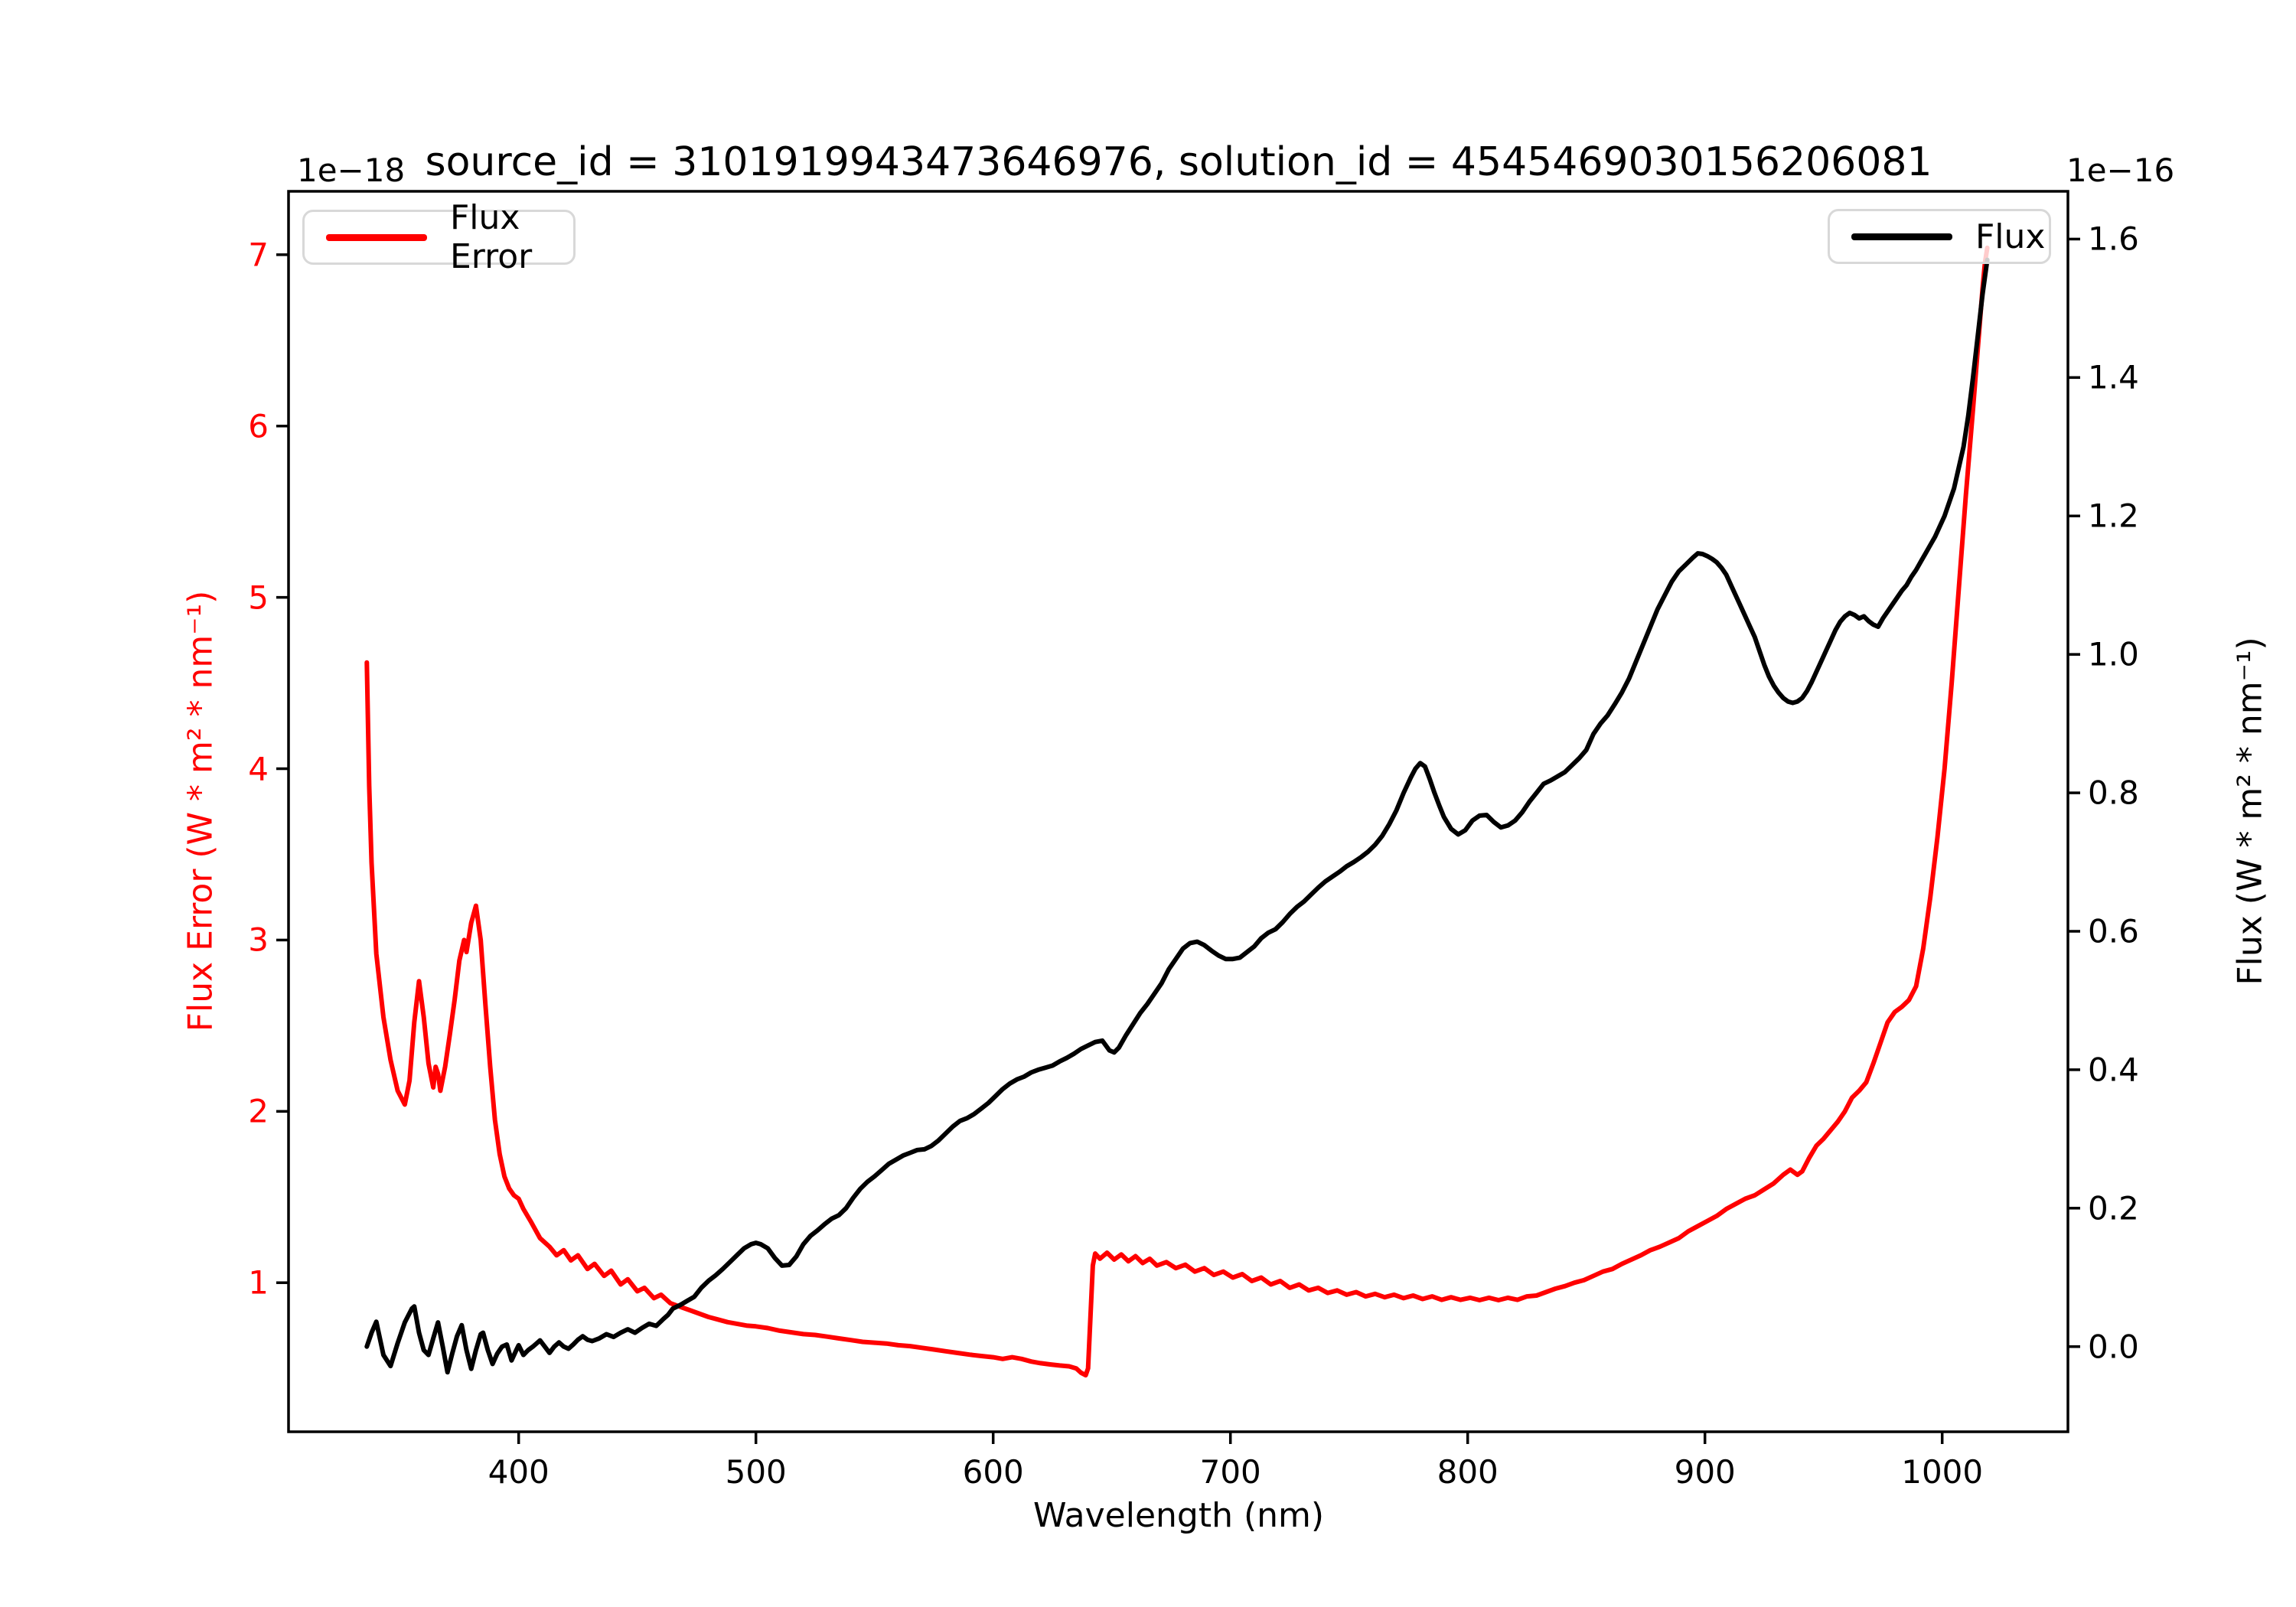 The width and height of the screenshot is (2296, 1607). Describe the element at coordinates (993, 1472) in the screenshot. I see `x-tick-label: 600` at that location.